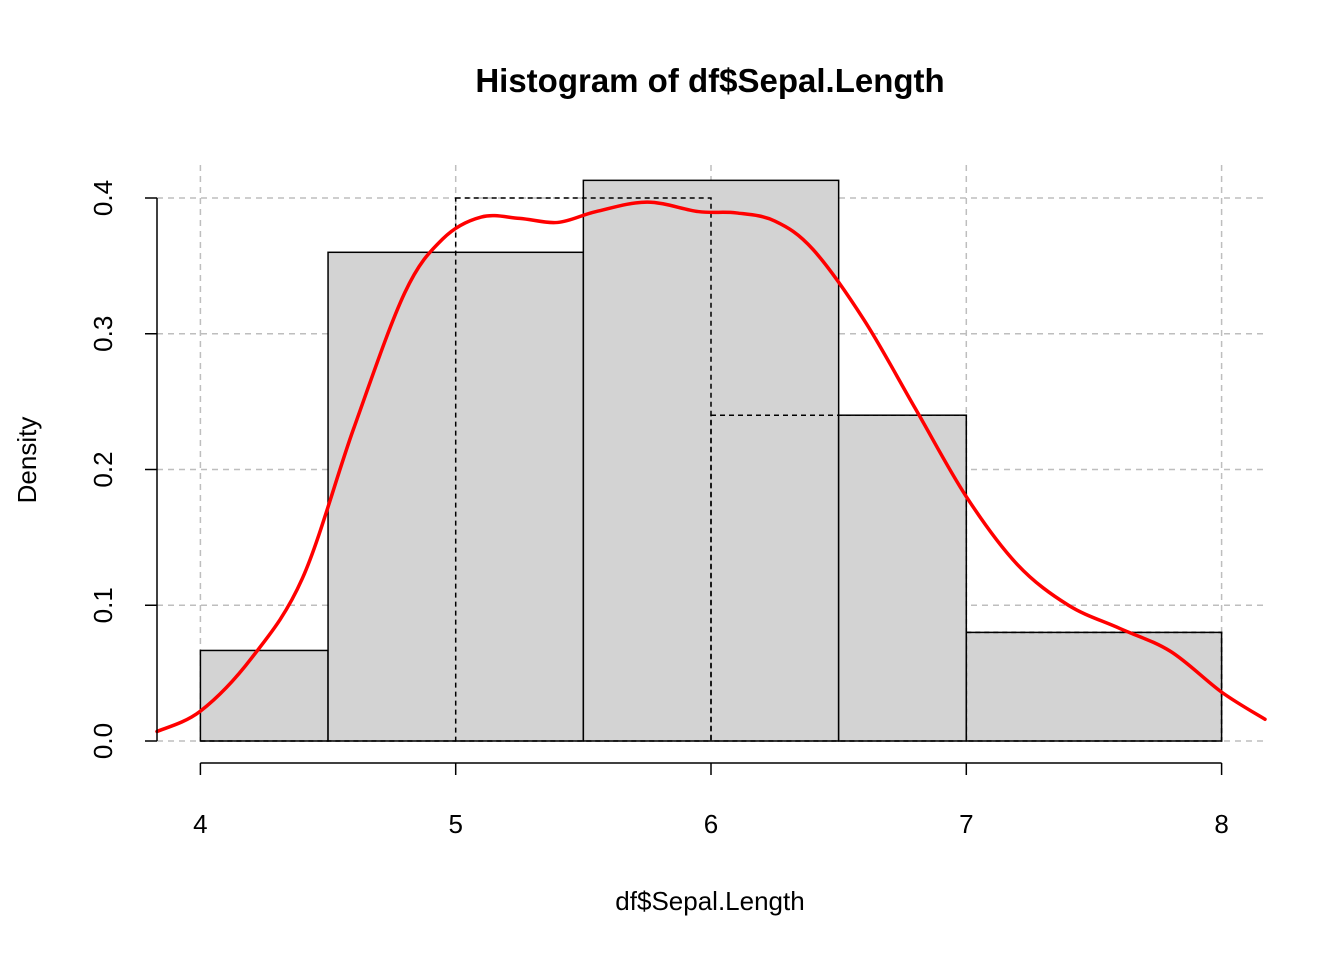 The height and width of the screenshot is (960, 1344). What do you see at coordinates (709, 80) in the screenshot?
I see `chart-title: Histogram of df$Sepal.Length` at bounding box center [709, 80].